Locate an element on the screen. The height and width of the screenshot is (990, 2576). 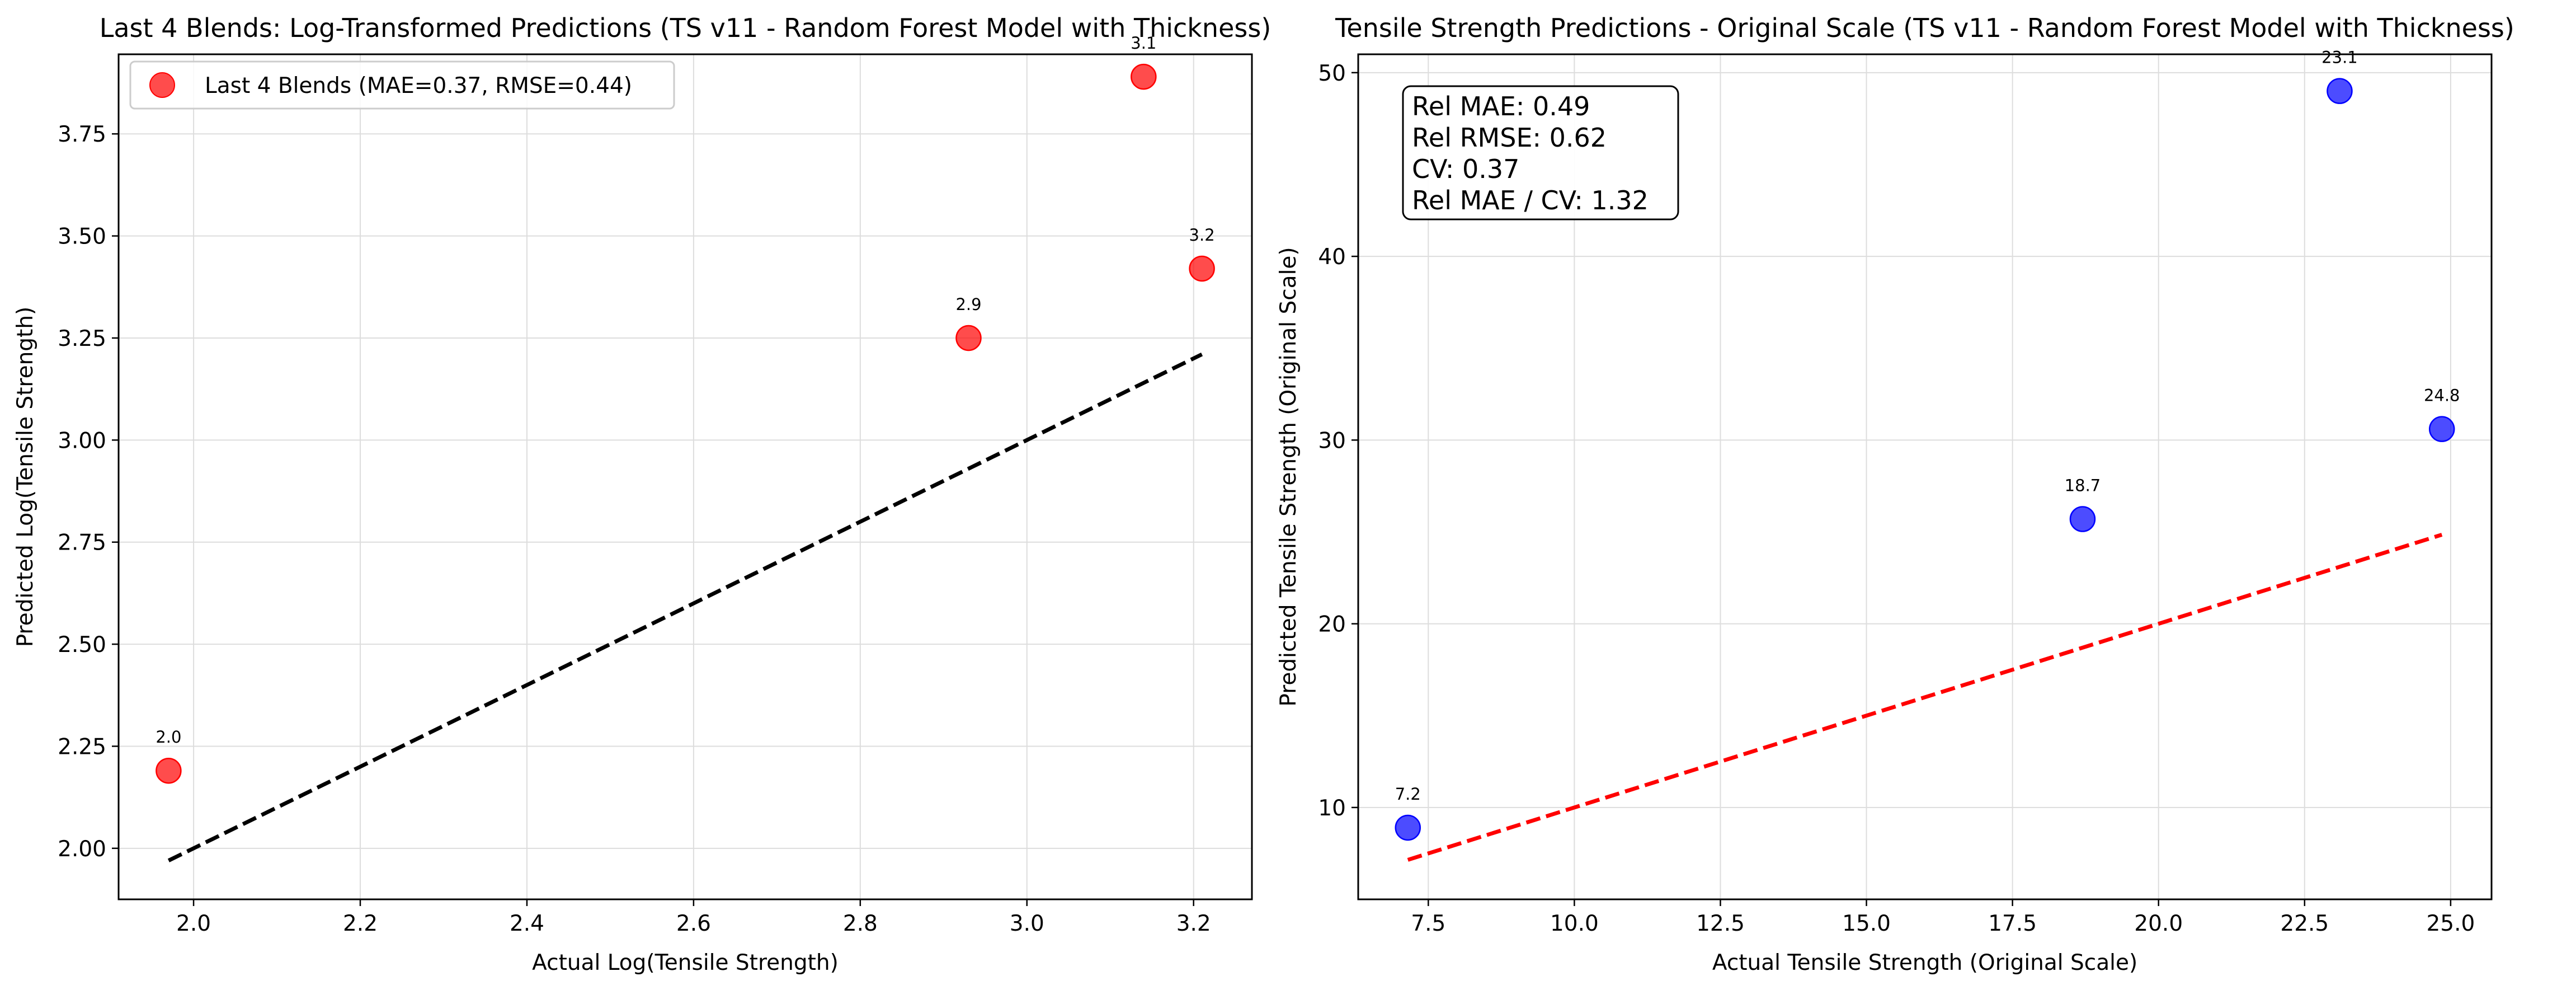
data-point-label: 3.1 is located at coordinates (1143, 43).